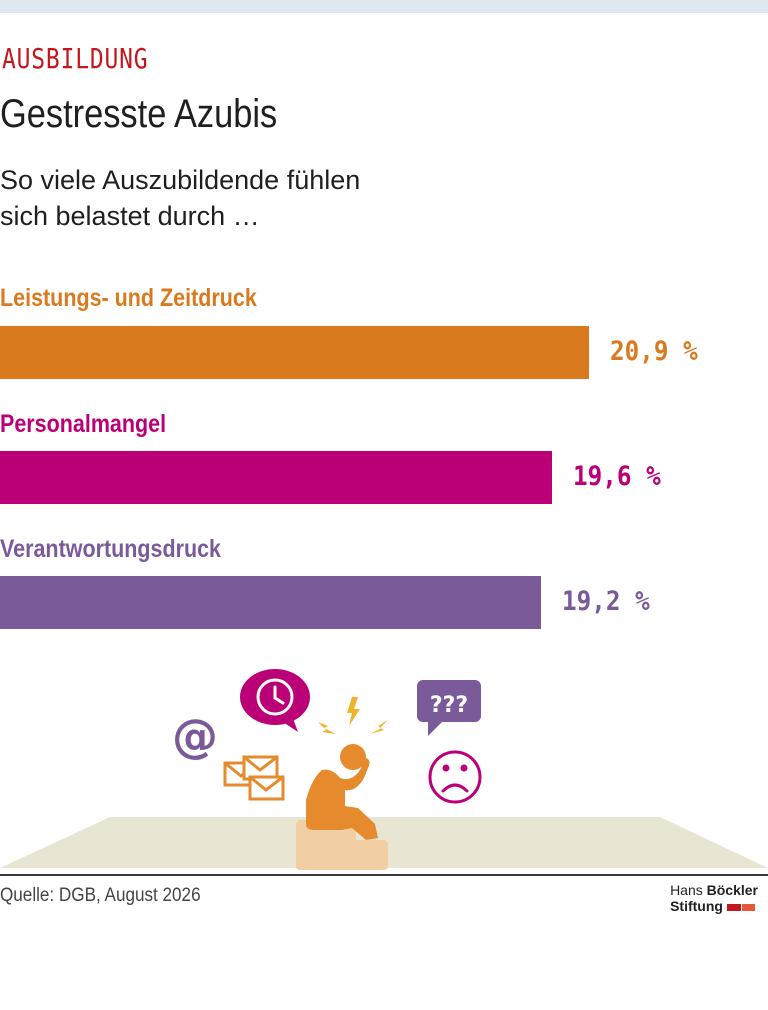  What do you see at coordinates (100, 895) in the screenshot?
I see `source-note: Quelle: DGB, August 2026` at bounding box center [100, 895].